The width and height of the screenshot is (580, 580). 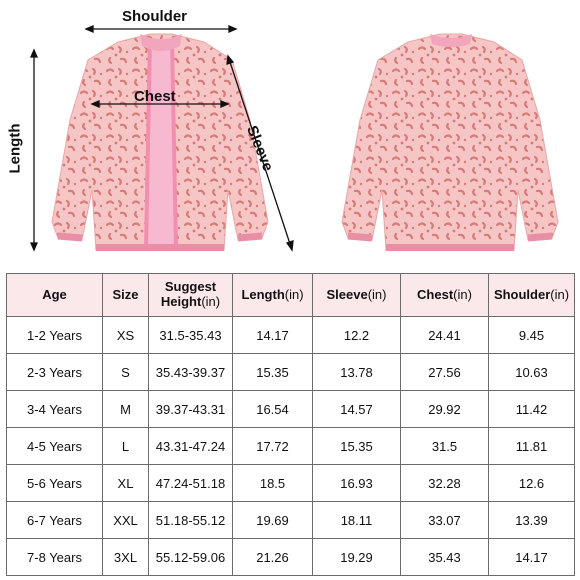 I want to click on cell-age: 2-3 Years, so click(x=54, y=372).